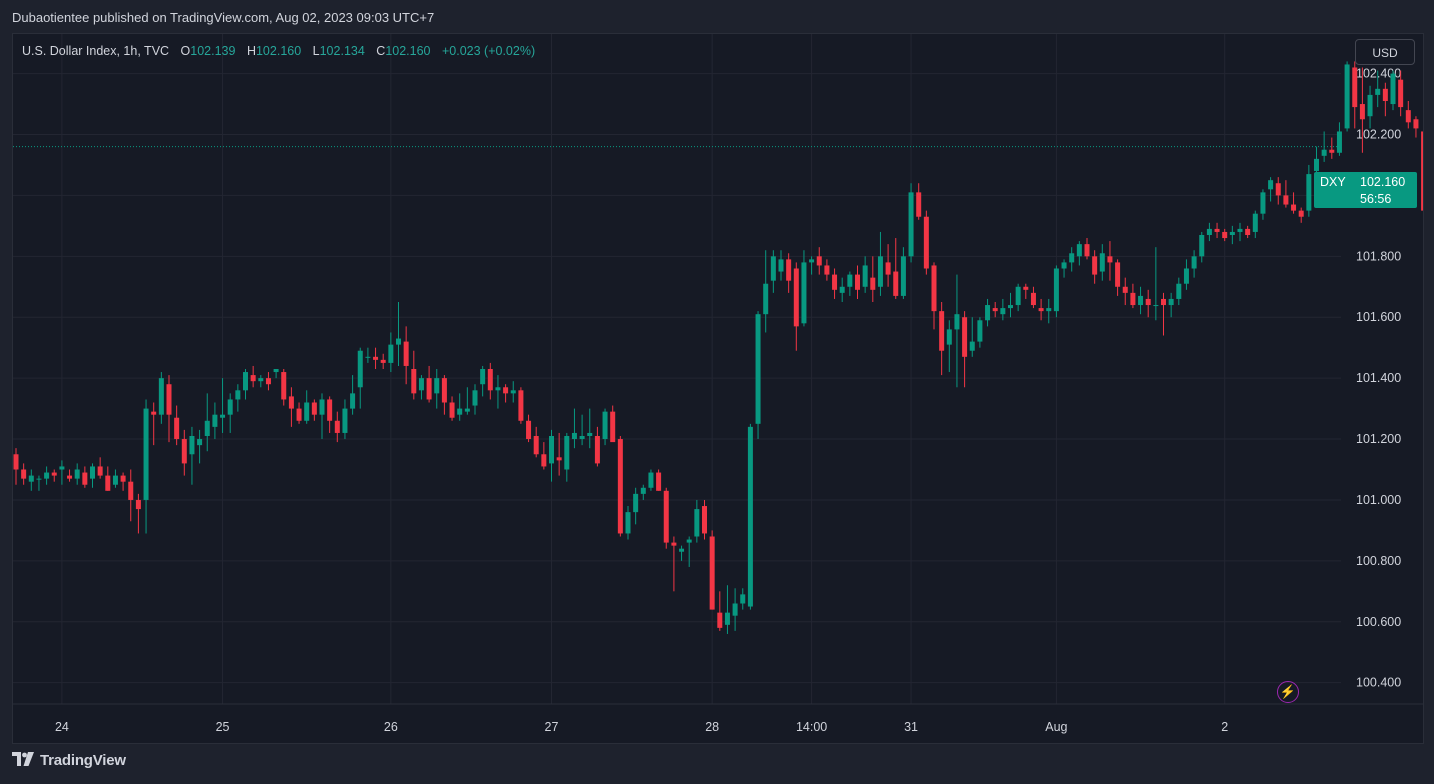  Describe the element at coordinates (1333, 182) in the screenshot. I see `price-tag-symbol: DXY` at that location.